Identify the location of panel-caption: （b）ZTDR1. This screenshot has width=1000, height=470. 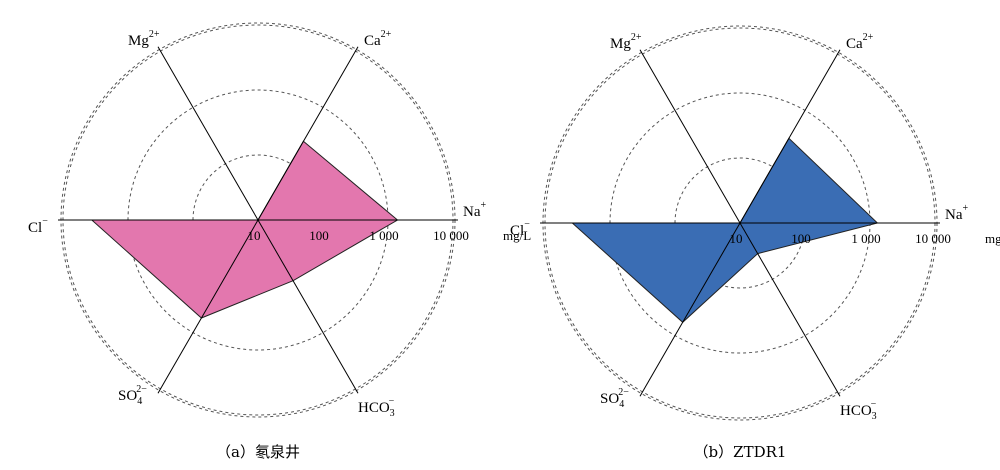
(740, 452).